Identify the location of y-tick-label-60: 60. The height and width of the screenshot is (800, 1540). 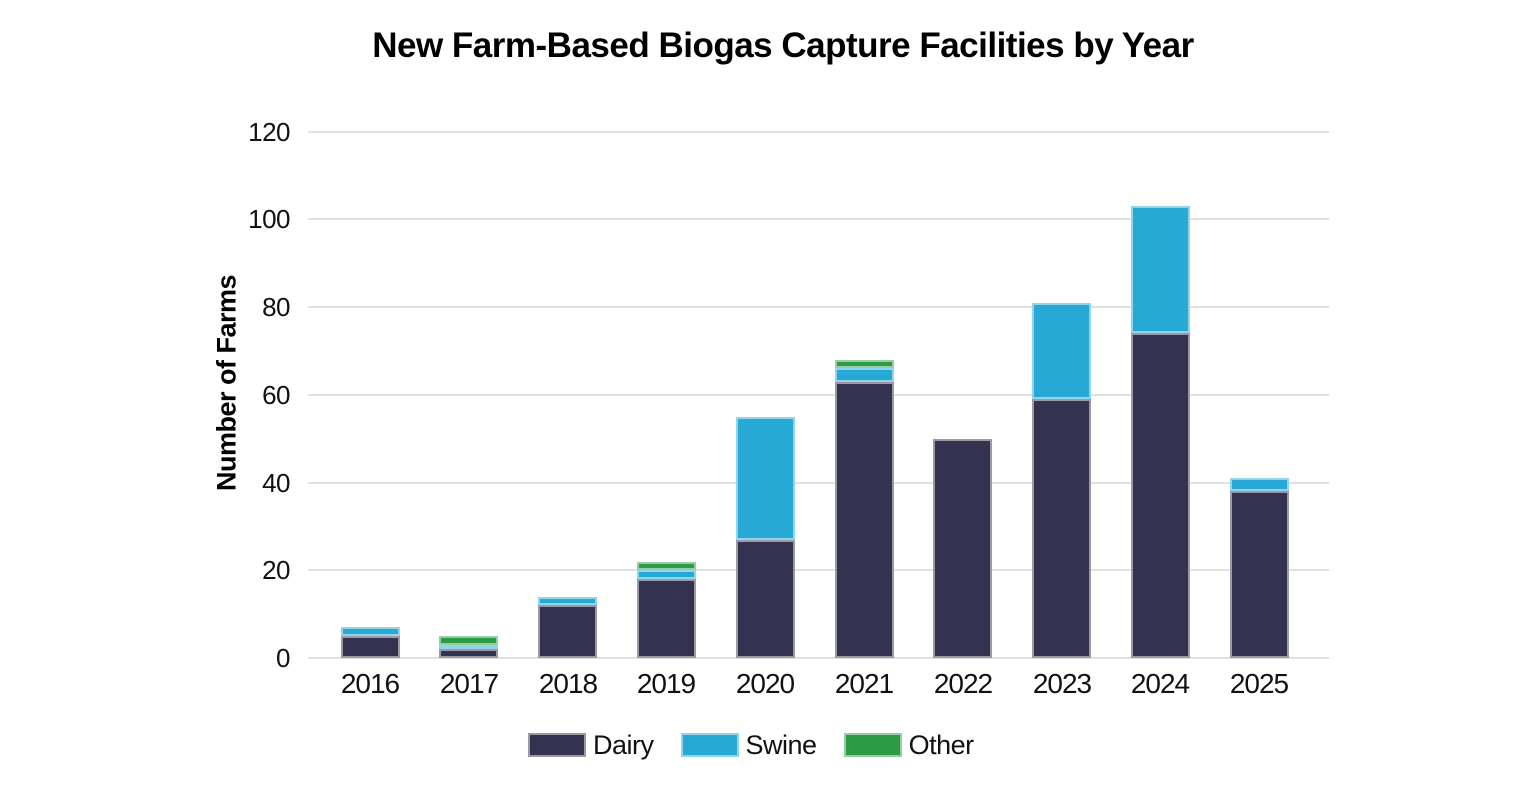
(276, 395).